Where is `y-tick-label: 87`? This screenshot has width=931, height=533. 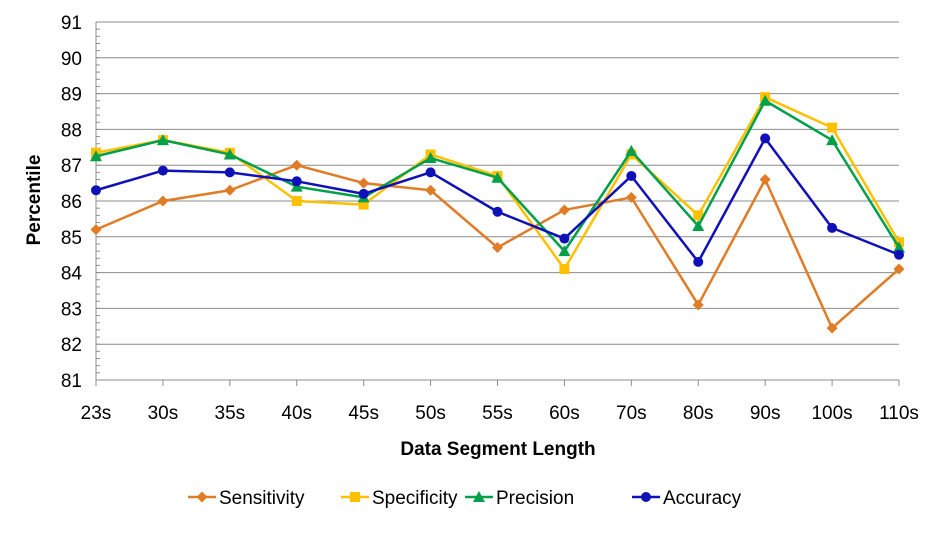 y-tick-label: 87 is located at coordinates (71, 166).